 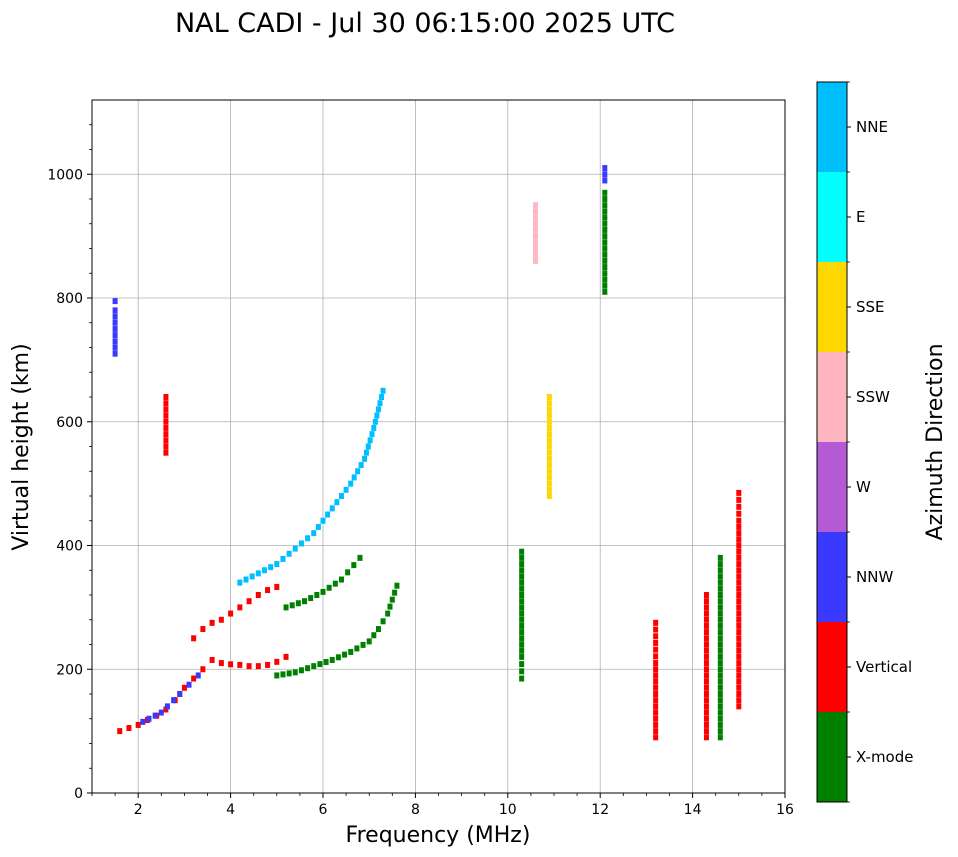 What do you see at coordinates (138, 810) in the screenshot?
I see `x-tick-label: 2` at bounding box center [138, 810].